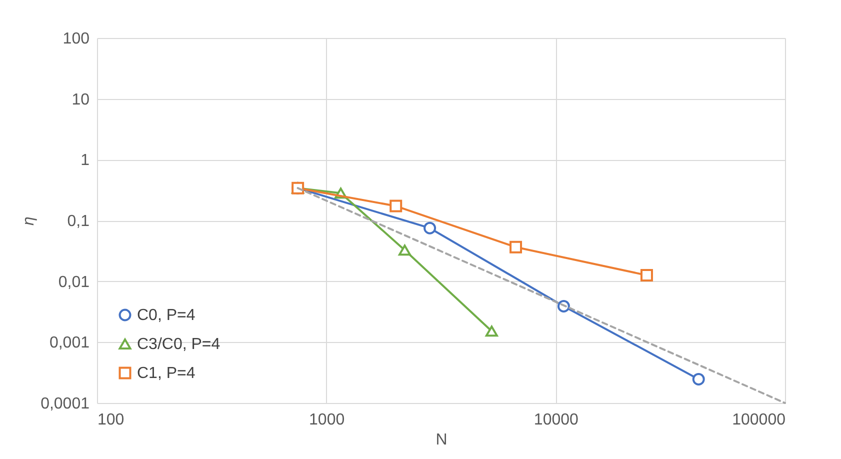 The height and width of the screenshot is (459, 841). Describe the element at coordinates (76, 39) in the screenshot. I see `y-tick-label: 100` at that location.